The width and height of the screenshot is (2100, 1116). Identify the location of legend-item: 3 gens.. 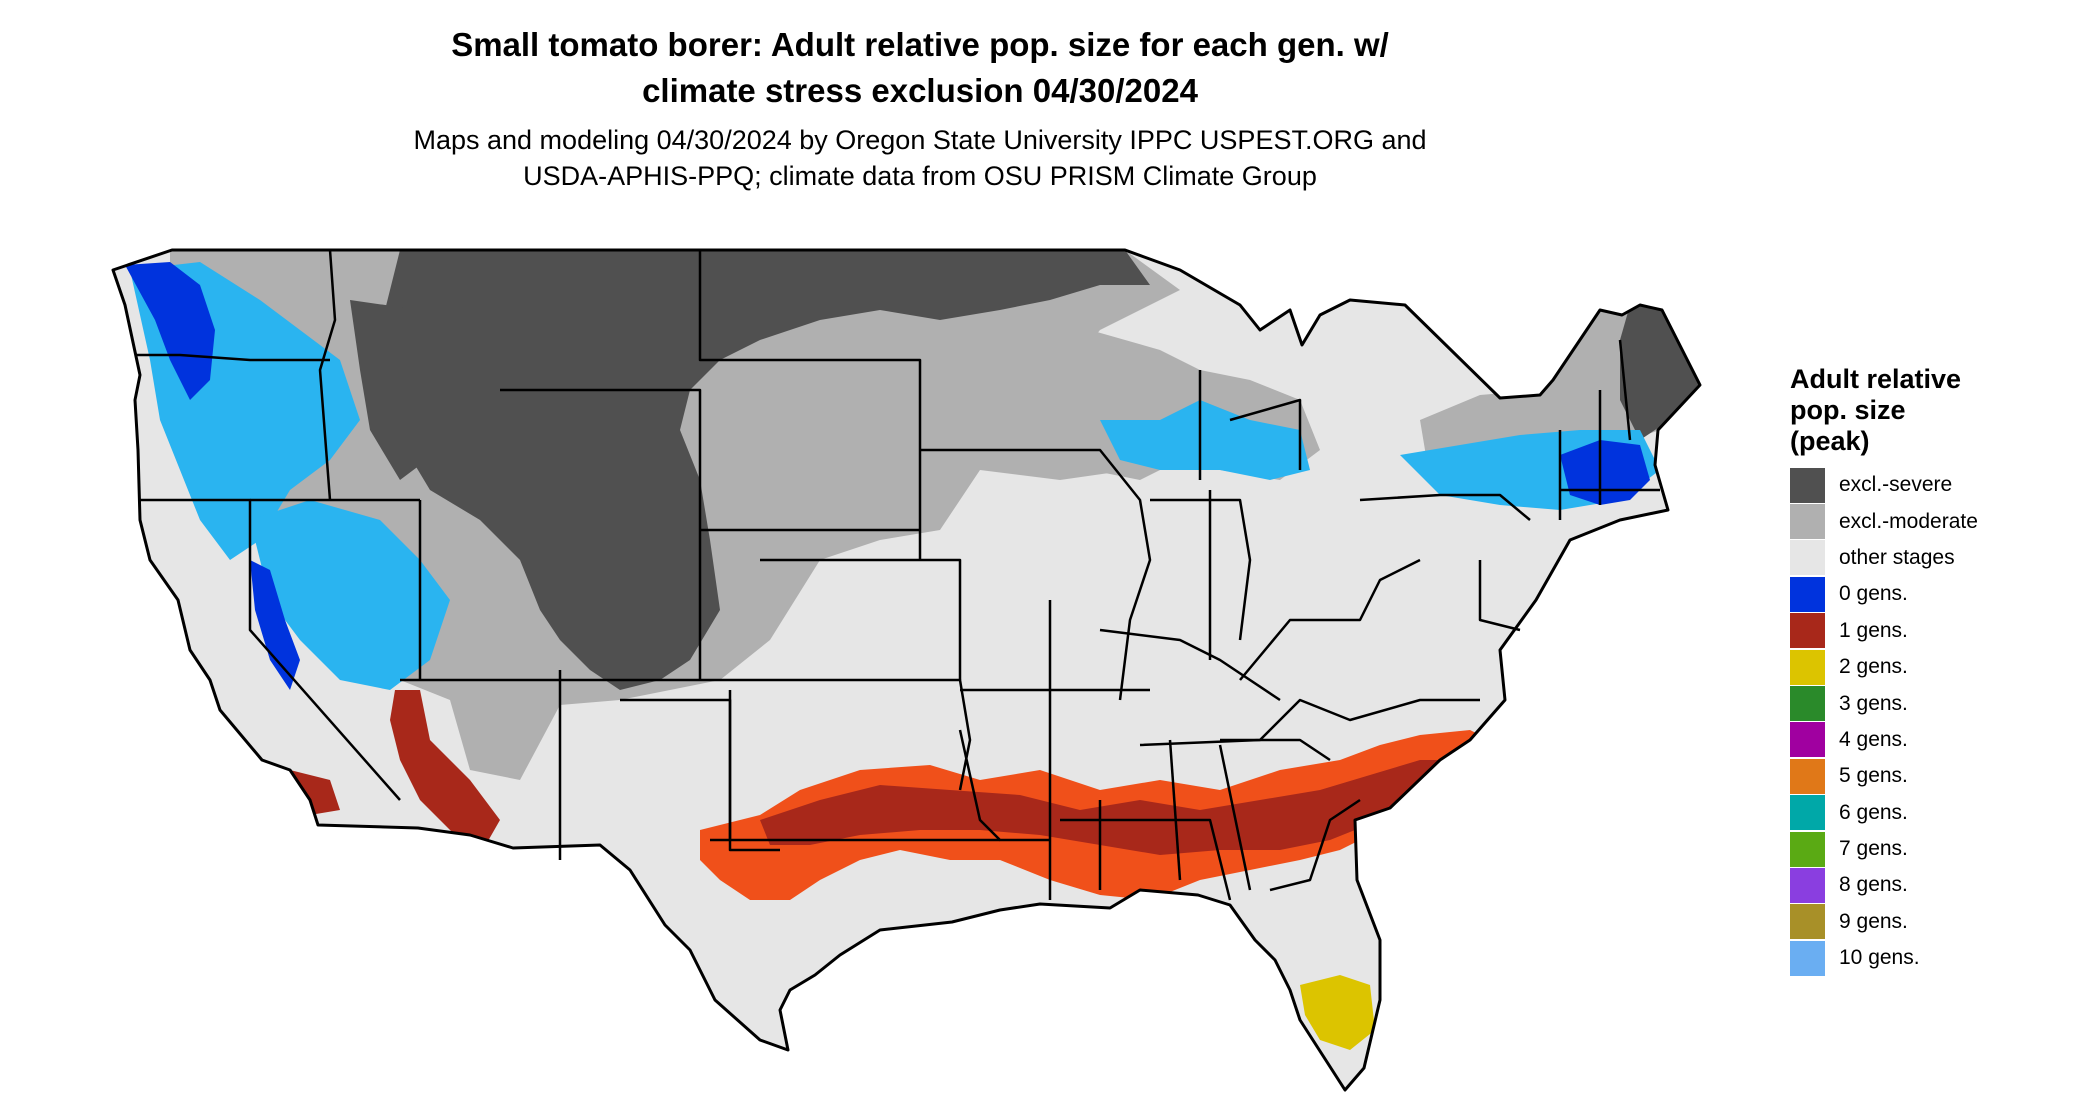
(1884, 703).